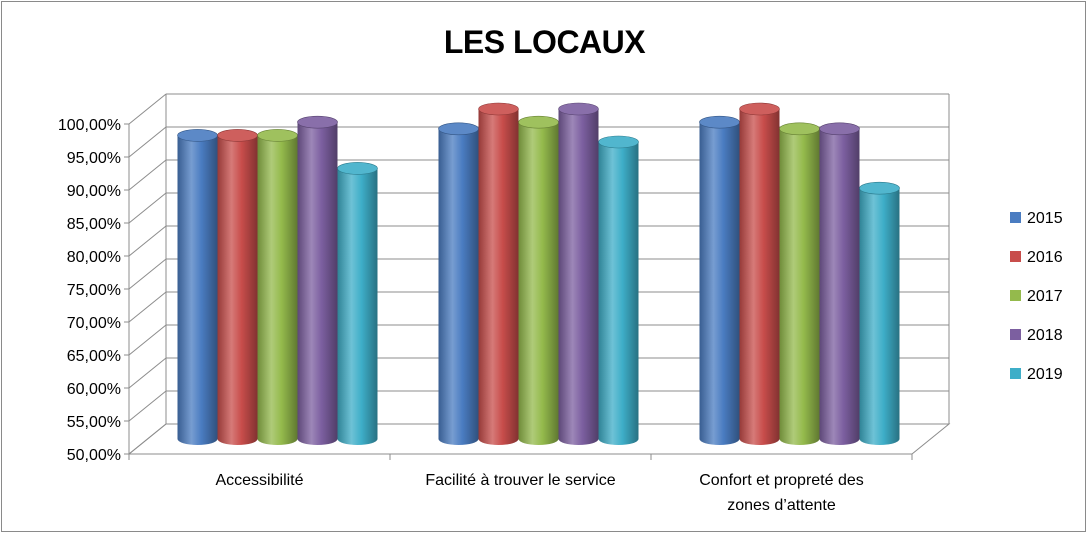 The width and height of the screenshot is (1089, 535). Describe the element at coordinates (520, 480) in the screenshot. I see `x-category-label: Facilité à trouver le service` at that location.